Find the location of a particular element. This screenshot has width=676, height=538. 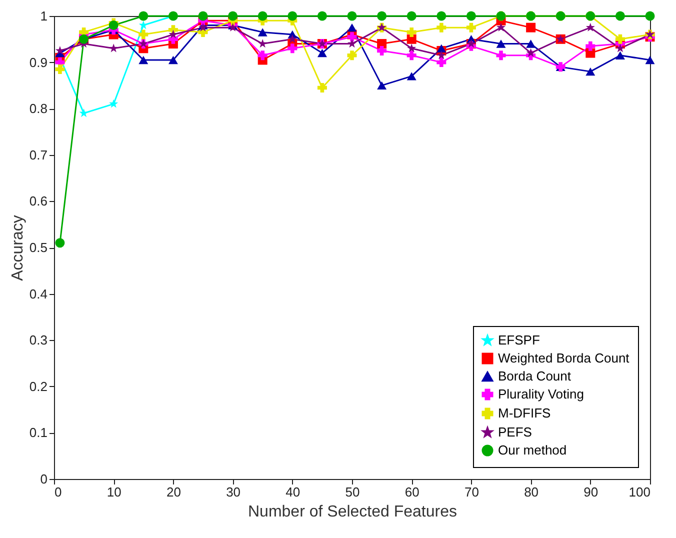

x-tick-label: 40 is located at coordinates (293, 492).